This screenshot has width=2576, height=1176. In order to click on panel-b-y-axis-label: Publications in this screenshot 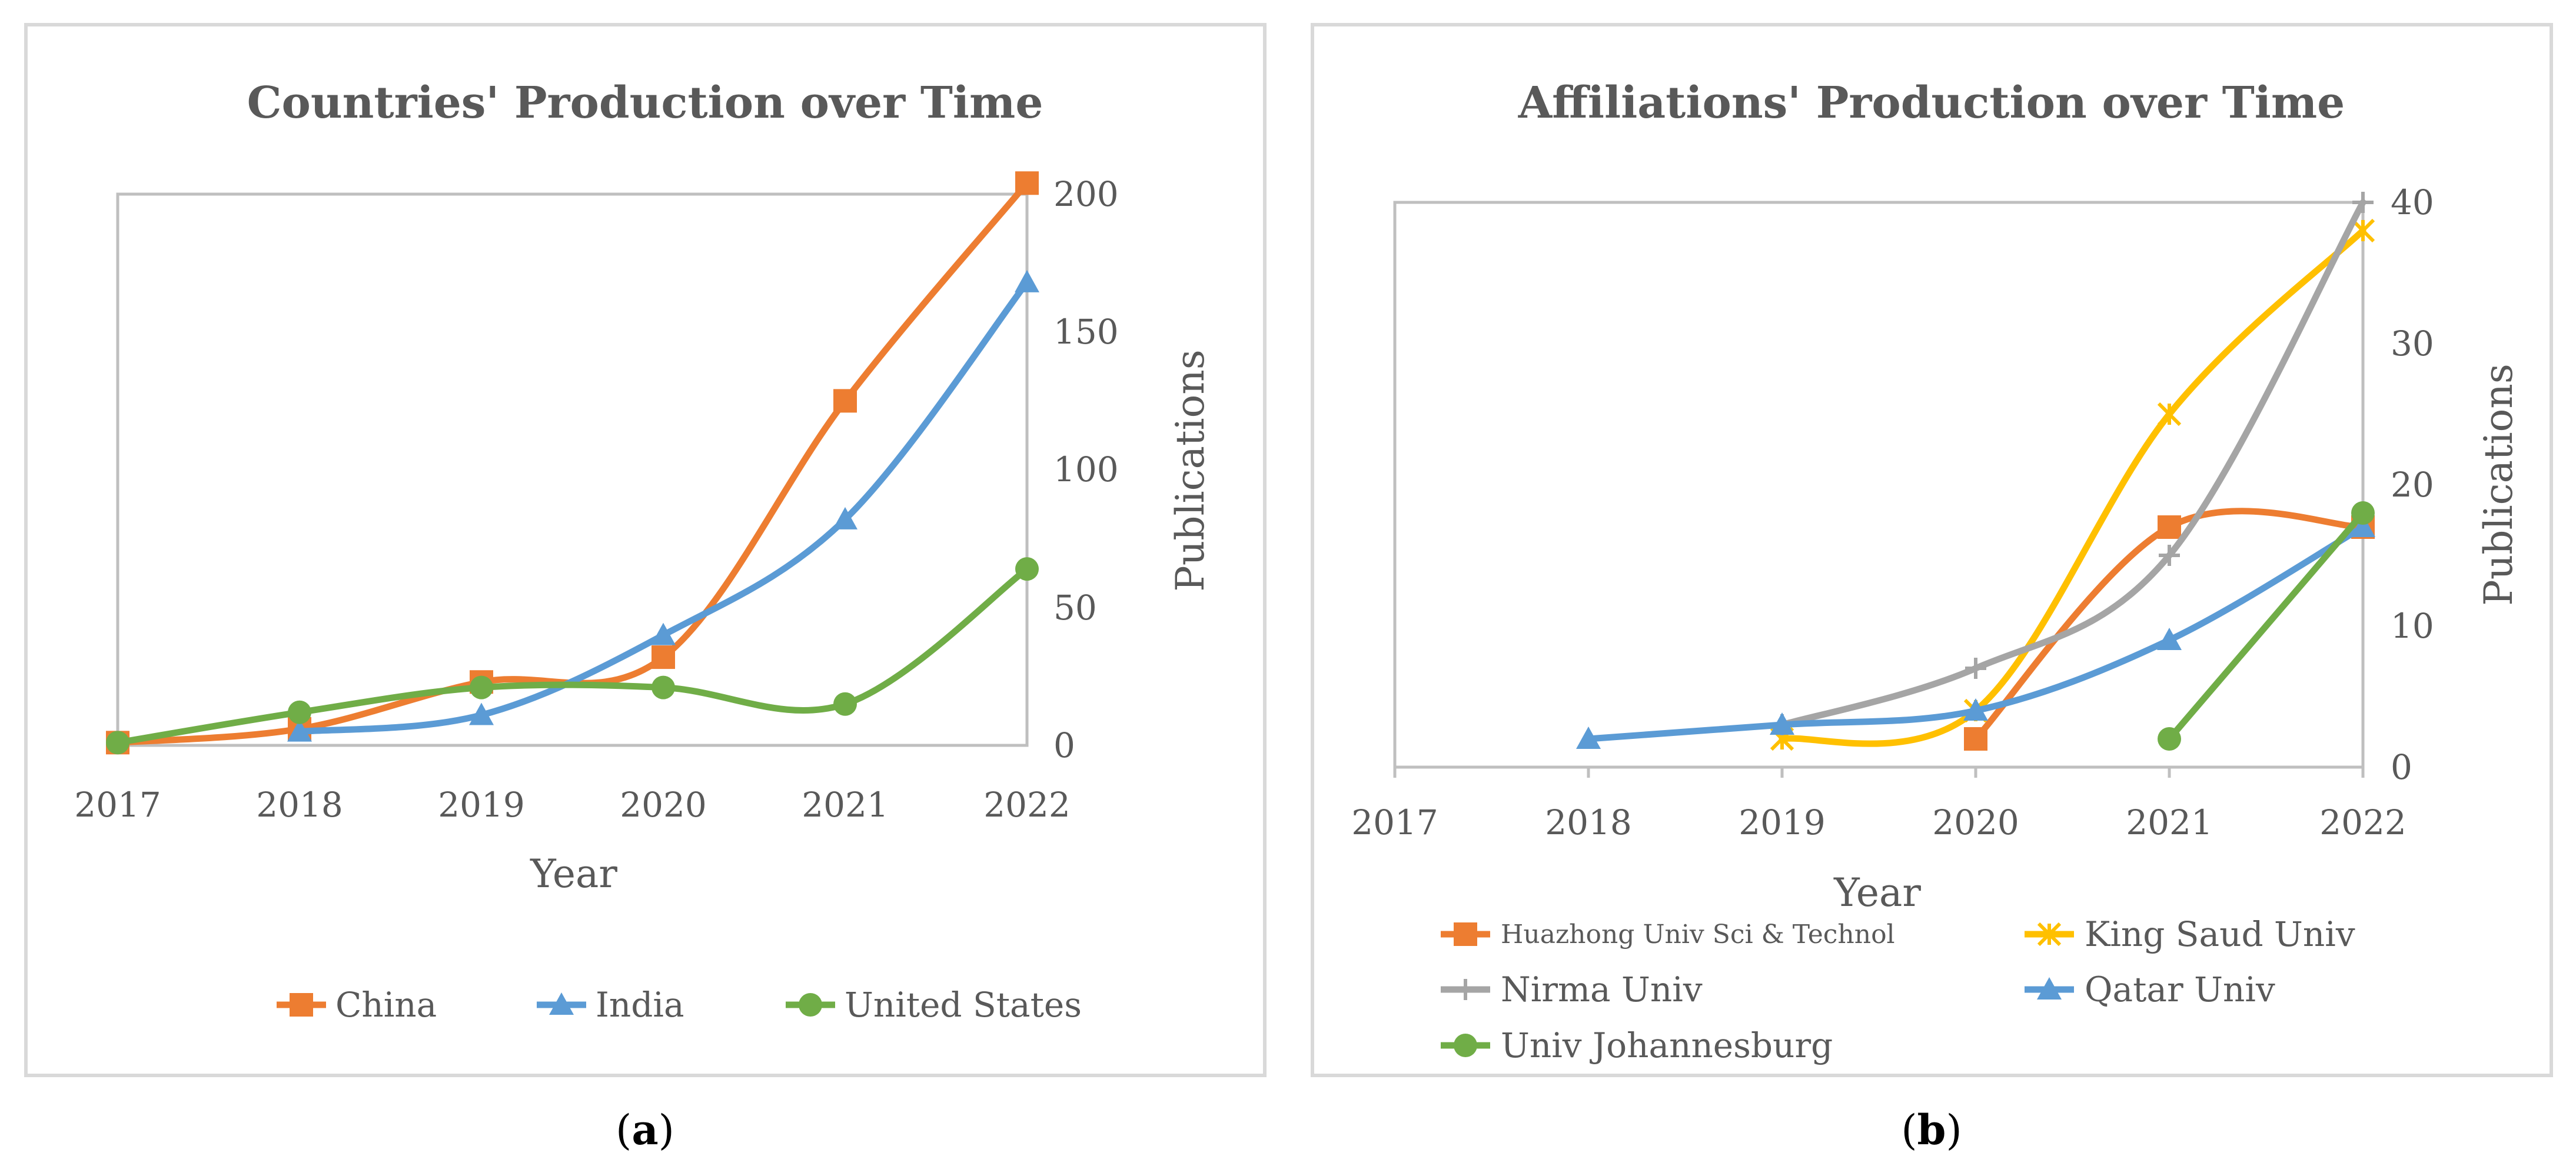, I will do `click(2498, 485)`.